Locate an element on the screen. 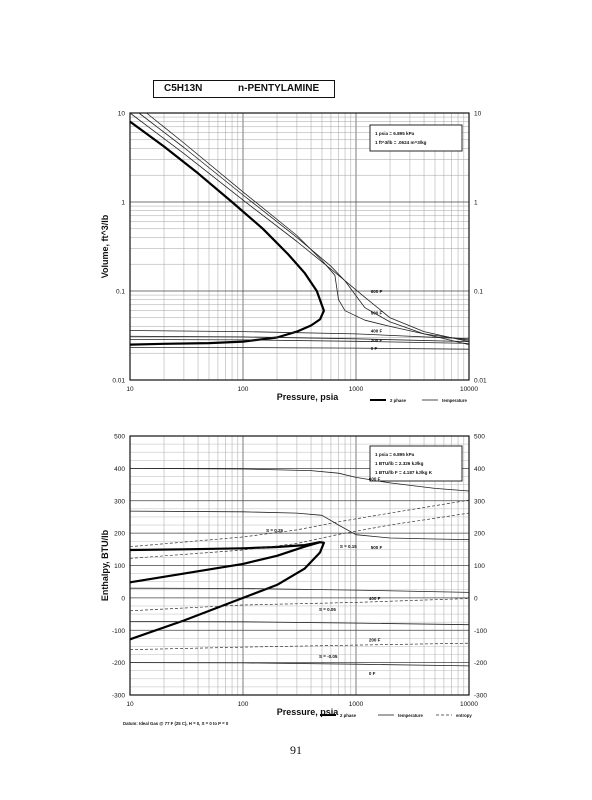  y-tick-label-right: 300 is located at coordinates (479, 501).